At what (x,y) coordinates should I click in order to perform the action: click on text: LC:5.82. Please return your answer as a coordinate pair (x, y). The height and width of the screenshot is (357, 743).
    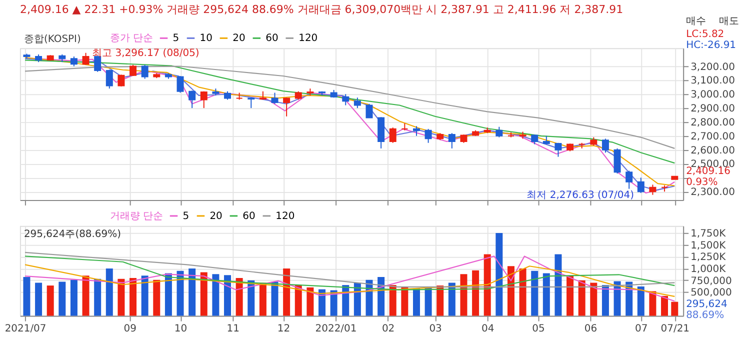
    Looking at the image, I should click on (705, 34).